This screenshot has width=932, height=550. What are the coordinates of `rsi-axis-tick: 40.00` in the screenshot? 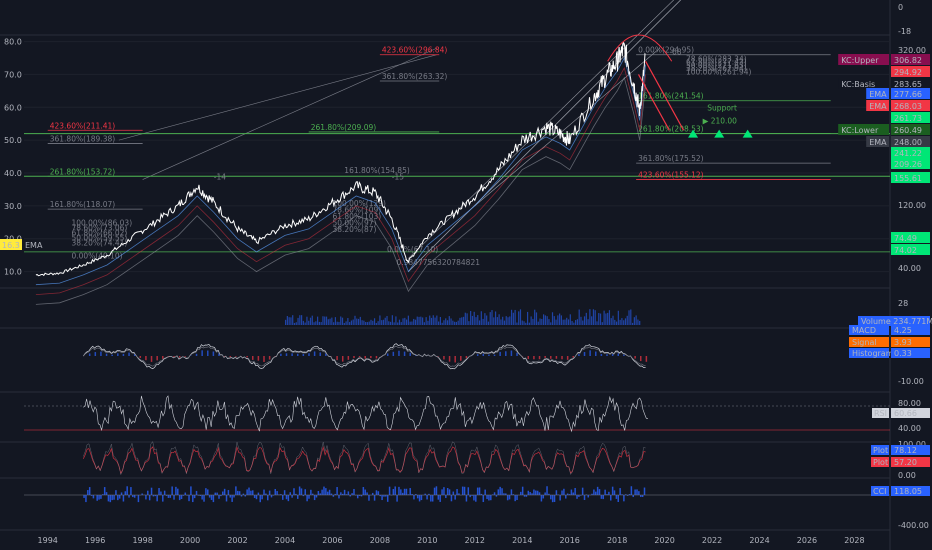 It's located at (909, 428).